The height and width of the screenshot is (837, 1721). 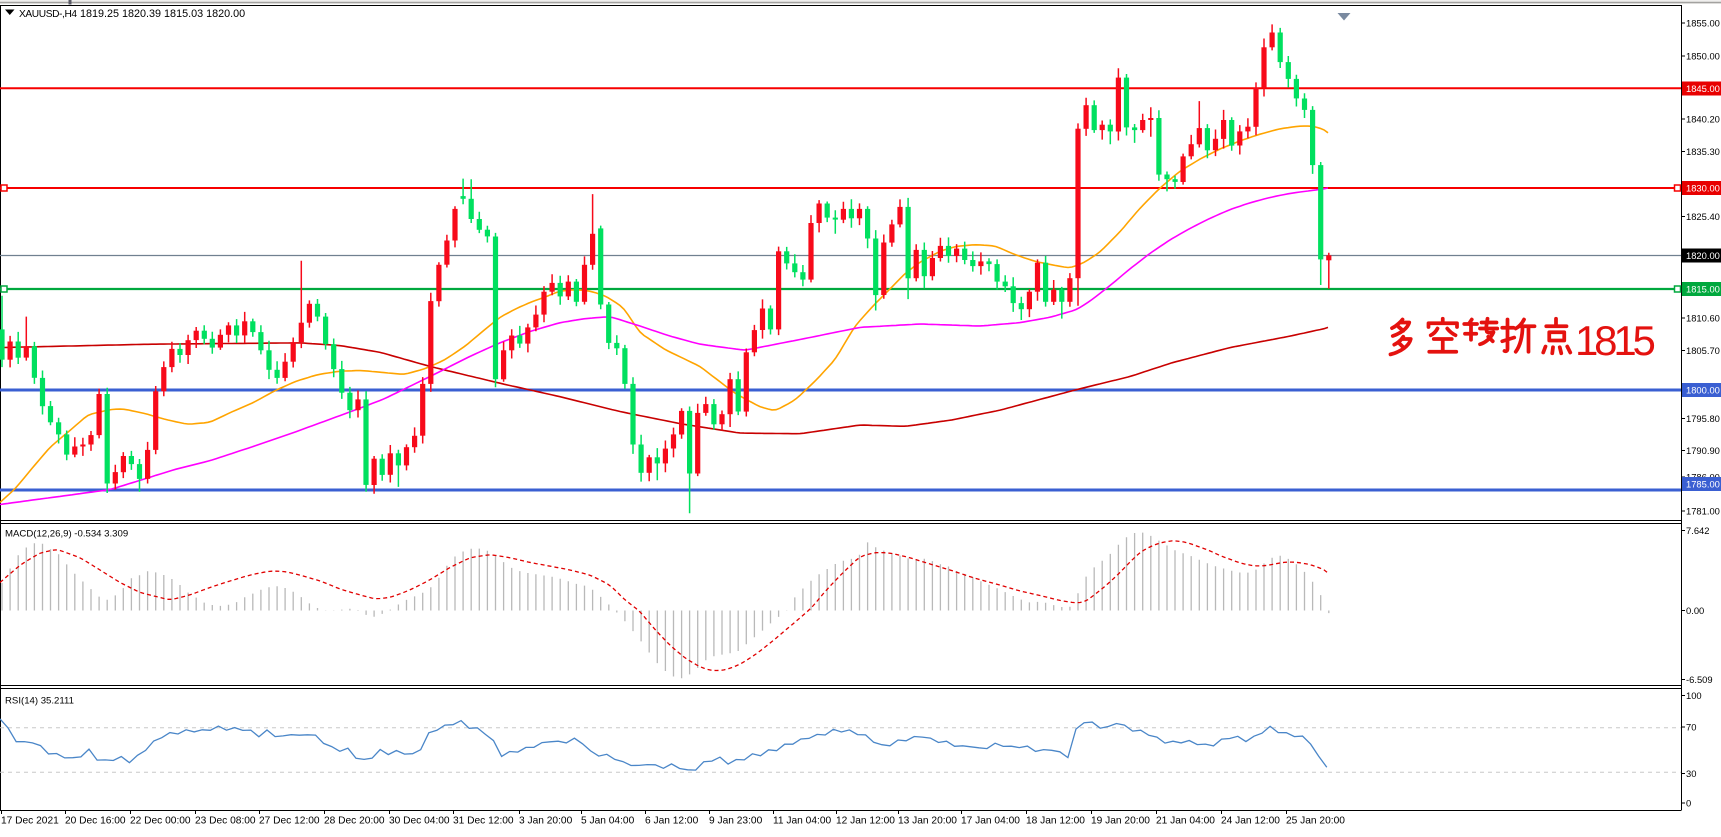 What do you see at coordinates (39, 701) in the screenshot?
I see `svg-text: RSI(14) 35.2111` at bounding box center [39, 701].